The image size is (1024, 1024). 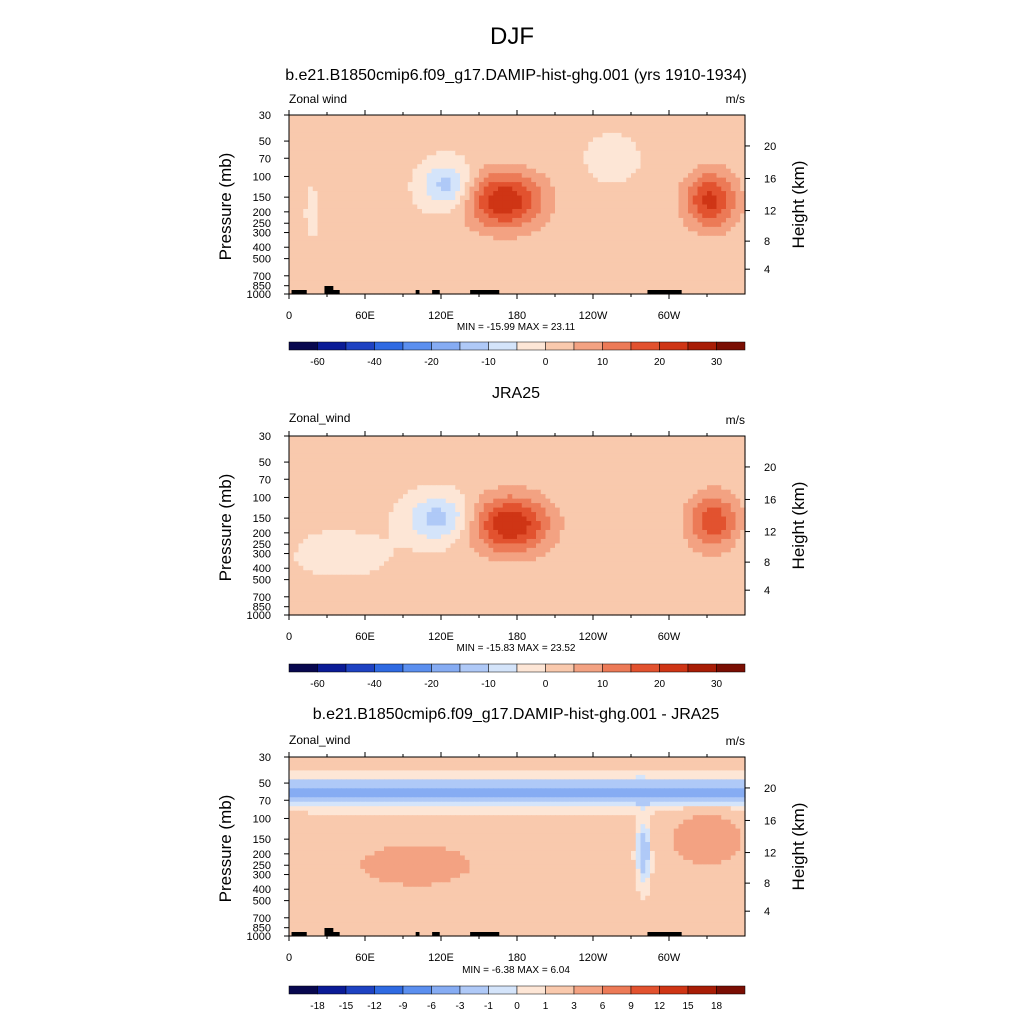 What do you see at coordinates (365, 316) in the screenshot?
I see `x-tick-label: 60E` at bounding box center [365, 316].